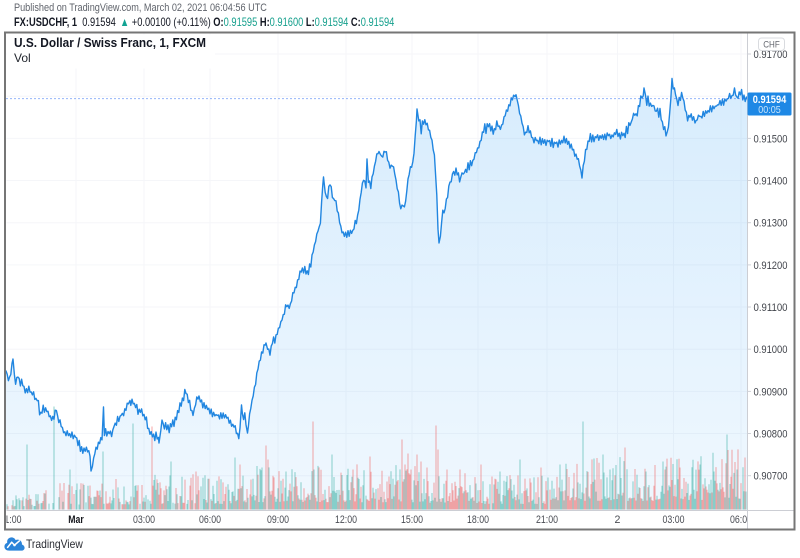 The height and width of the screenshot is (558, 800). What do you see at coordinates (771, 139) in the screenshot?
I see `svg-text: 0.91500` at bounding box center [771, 139].